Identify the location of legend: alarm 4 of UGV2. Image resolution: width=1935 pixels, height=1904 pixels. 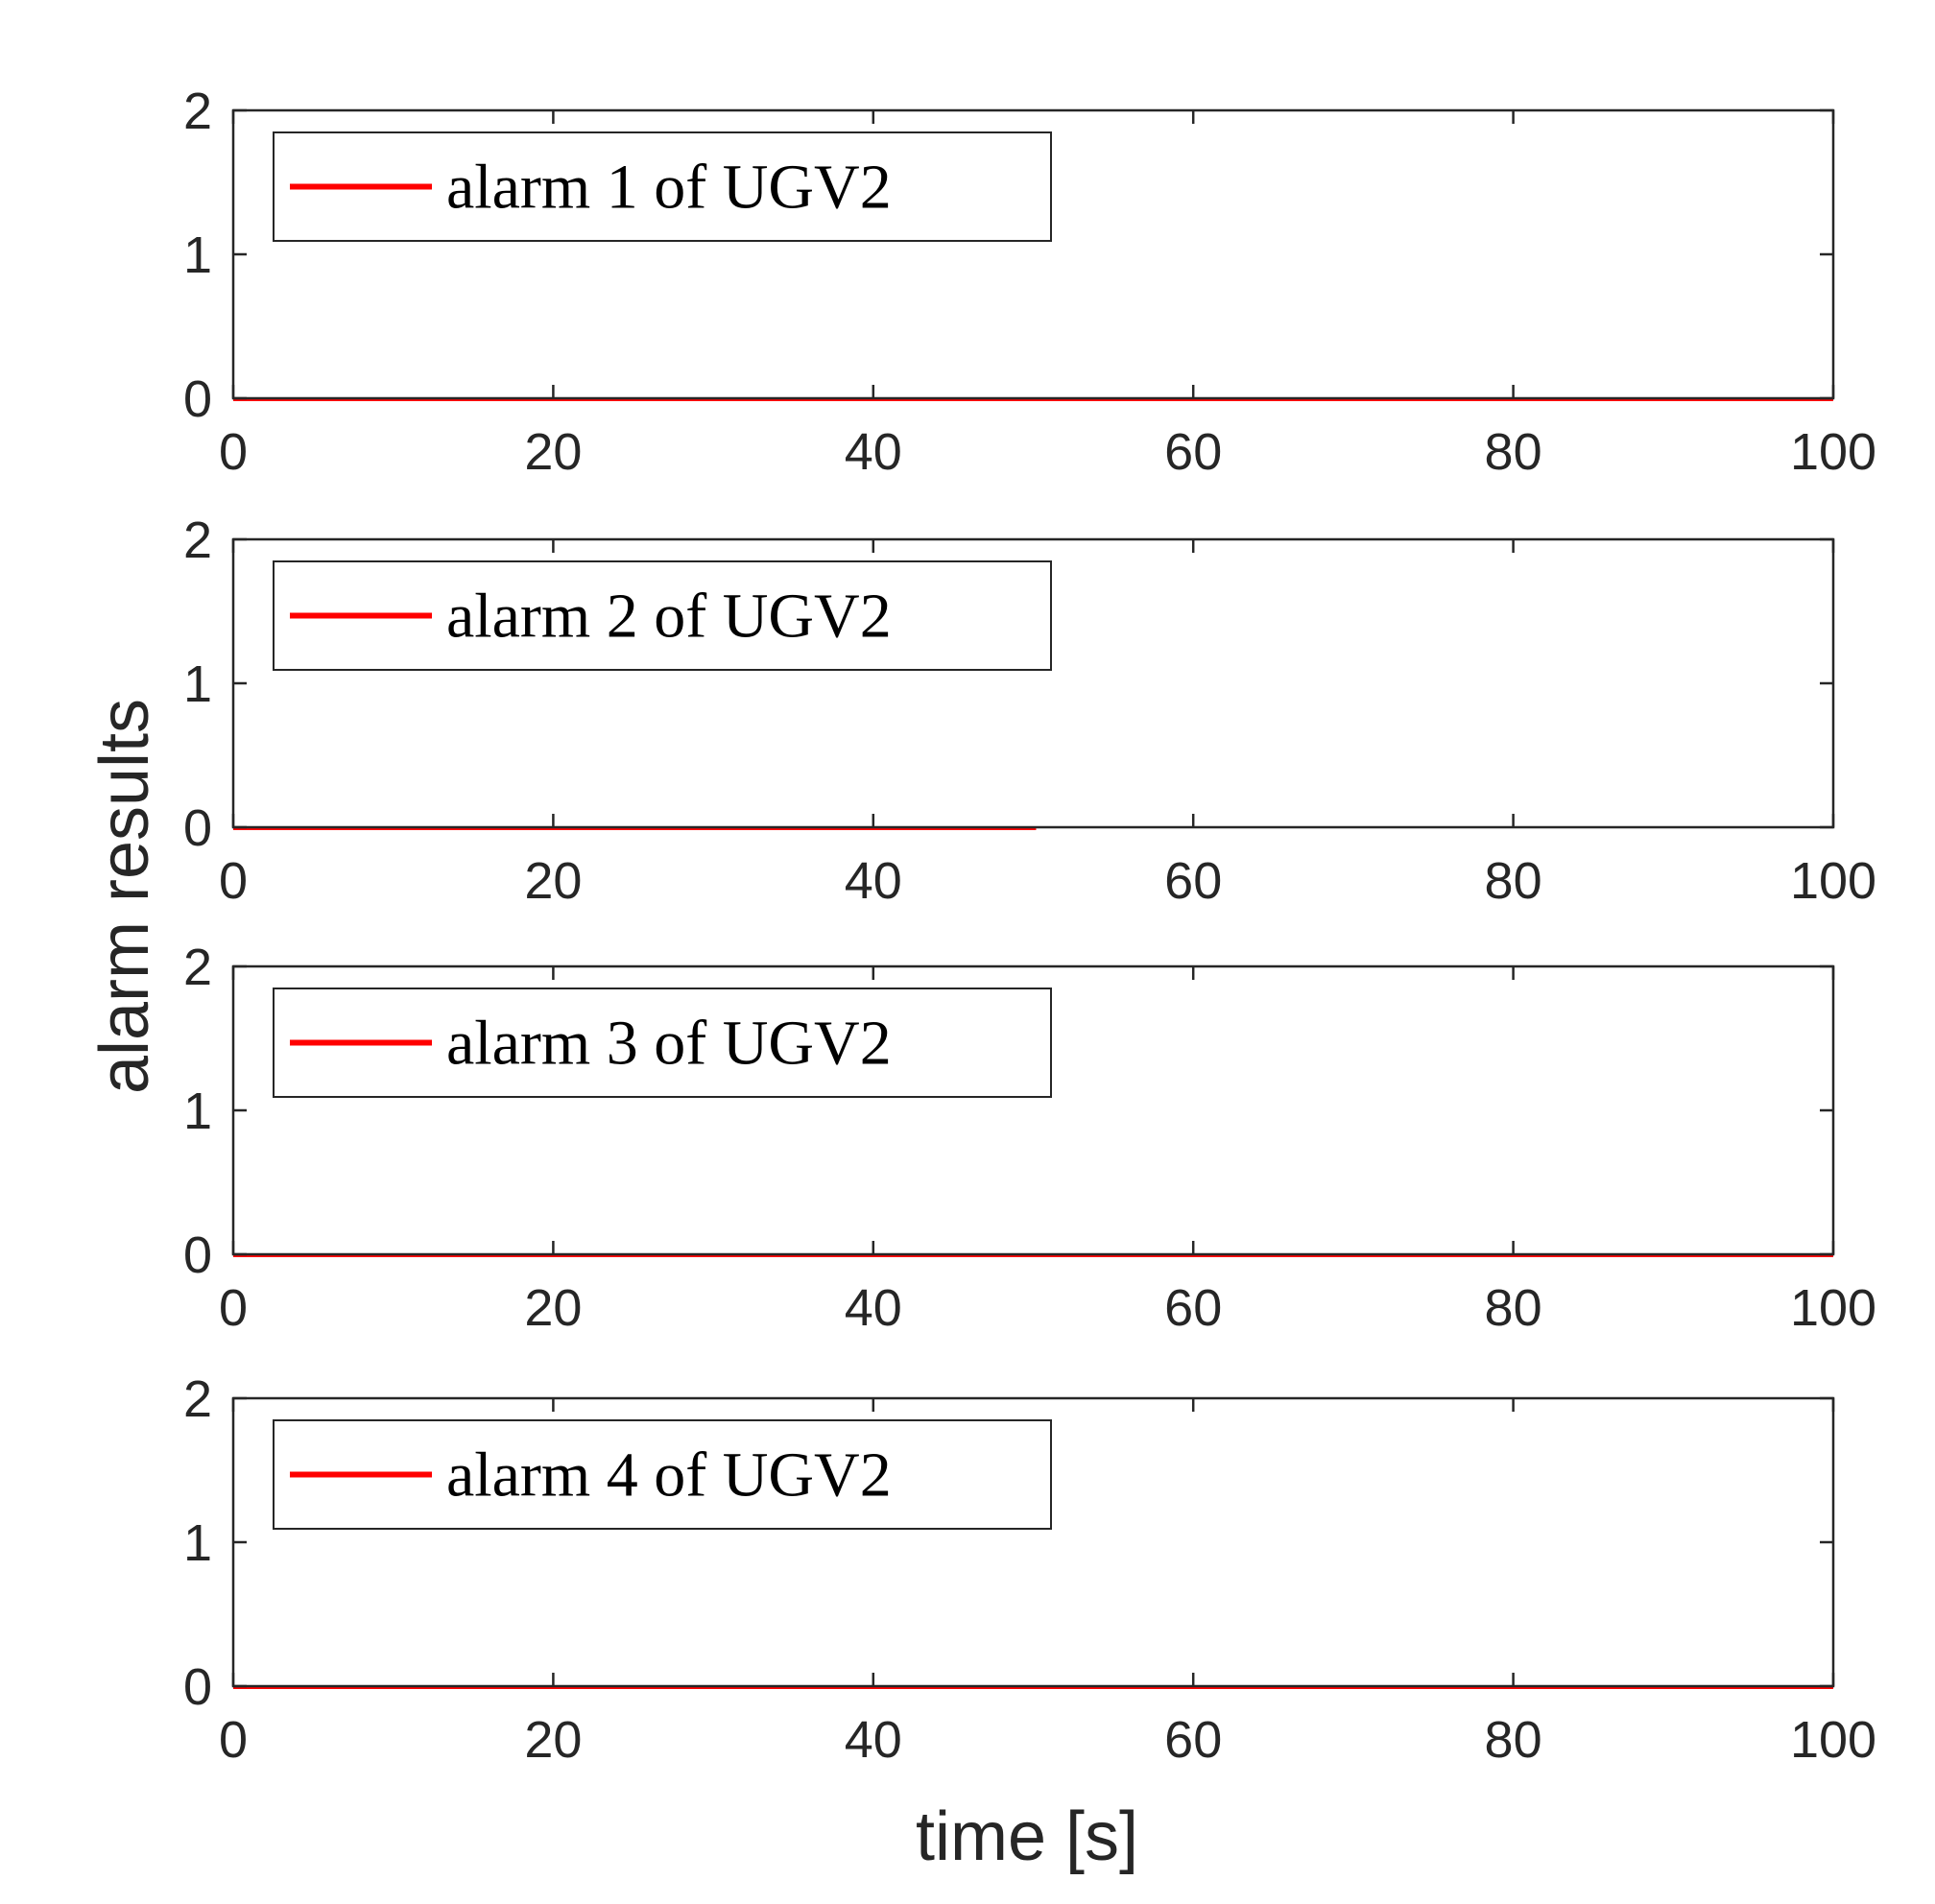
(662, 1475).